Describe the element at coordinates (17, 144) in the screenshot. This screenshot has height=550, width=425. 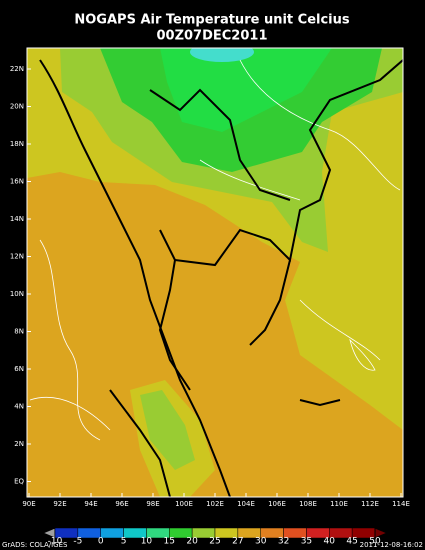
I see `lat-label: 18N` at that location.